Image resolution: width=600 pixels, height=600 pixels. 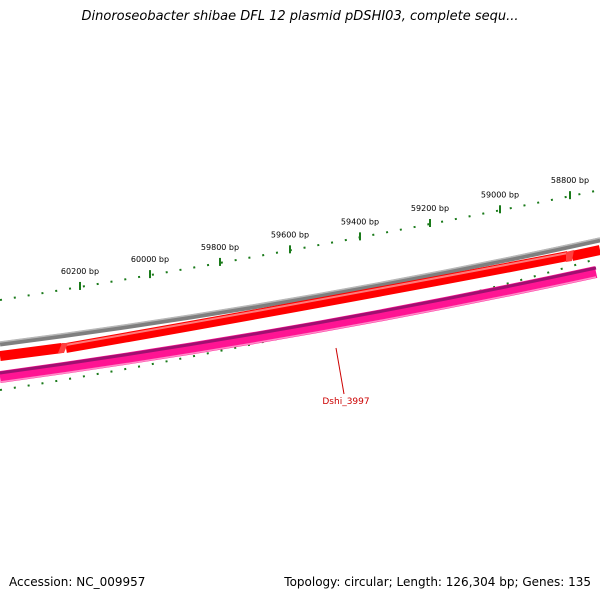 I want to click on scale-label: 58800 bp, so click(x=570, y=180).